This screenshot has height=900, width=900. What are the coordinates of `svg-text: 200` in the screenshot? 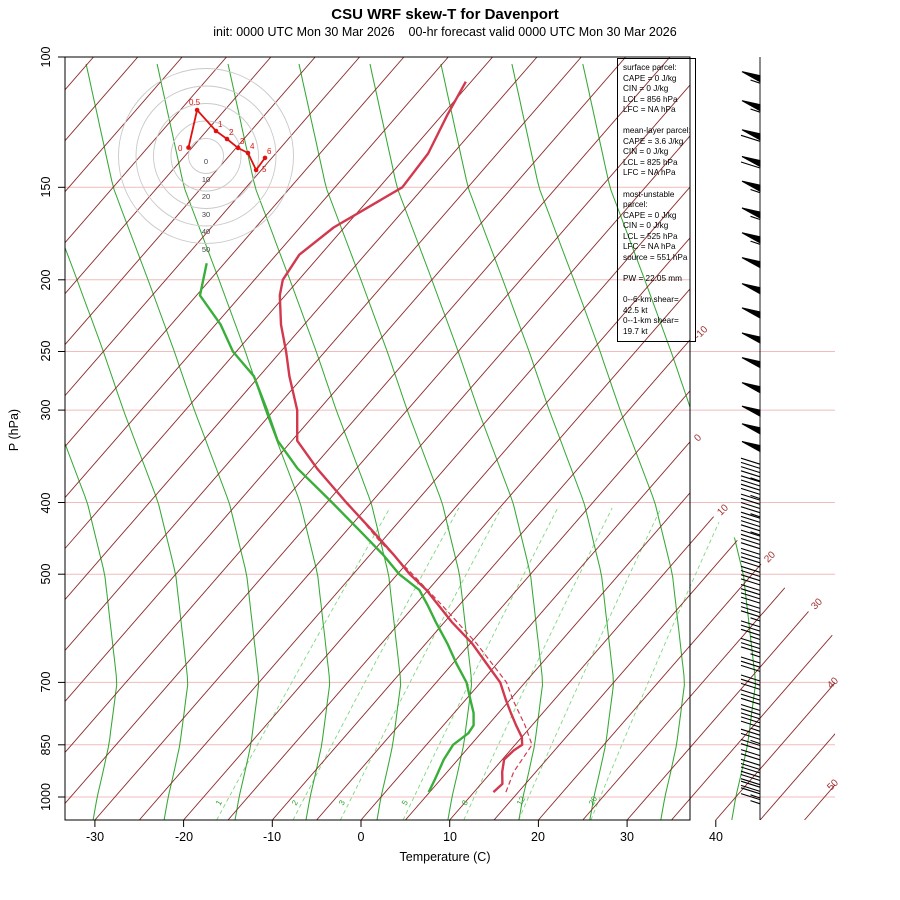 It's located at (46, 280).